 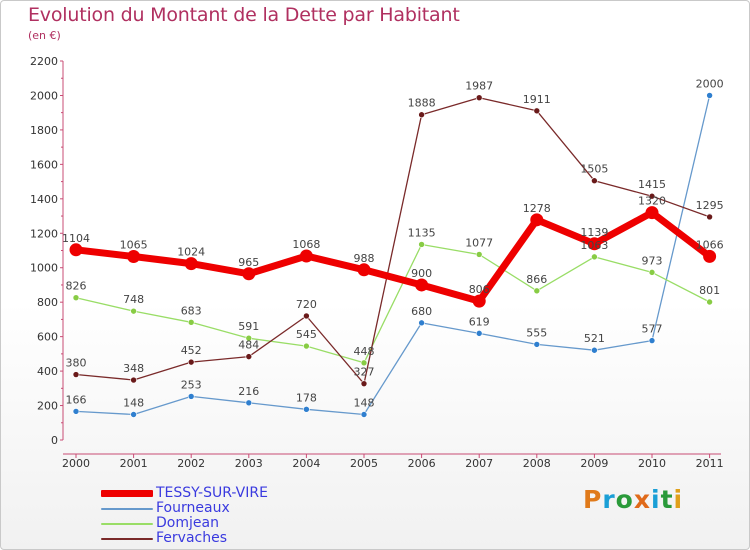 I want to click on data-label: 801, so click(x=709, y=290).